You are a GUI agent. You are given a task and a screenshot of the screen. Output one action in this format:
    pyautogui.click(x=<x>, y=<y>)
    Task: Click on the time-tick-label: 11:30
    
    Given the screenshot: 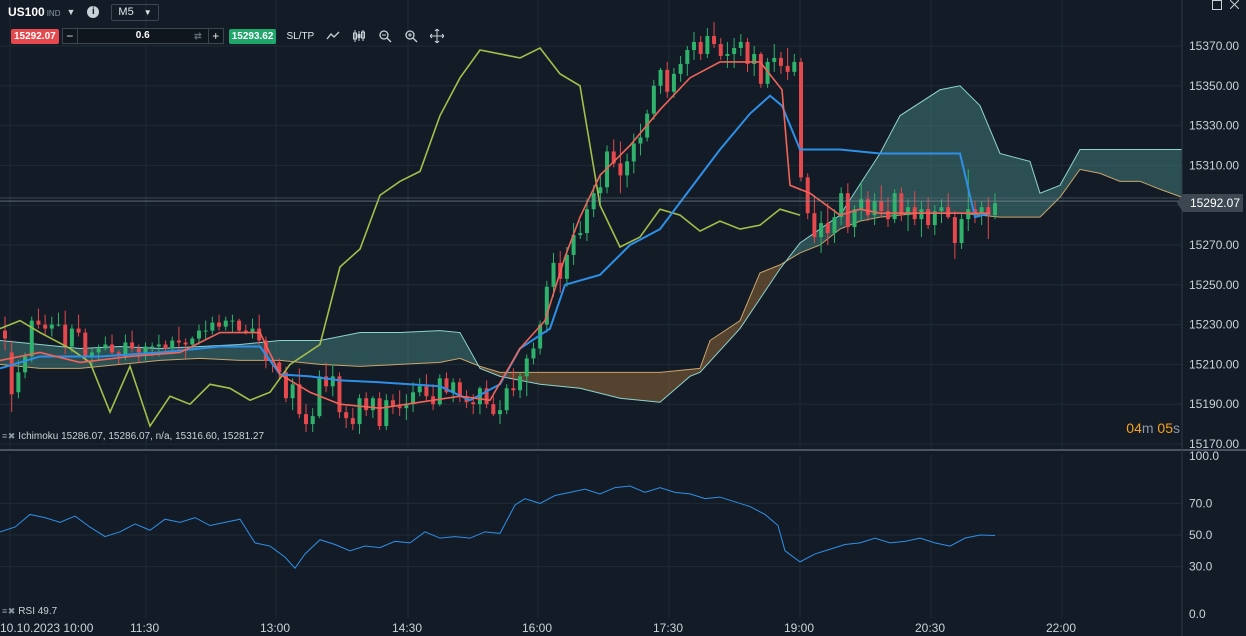 What is the action you would take?
    pyautogui.click(x=144, y=628)
    